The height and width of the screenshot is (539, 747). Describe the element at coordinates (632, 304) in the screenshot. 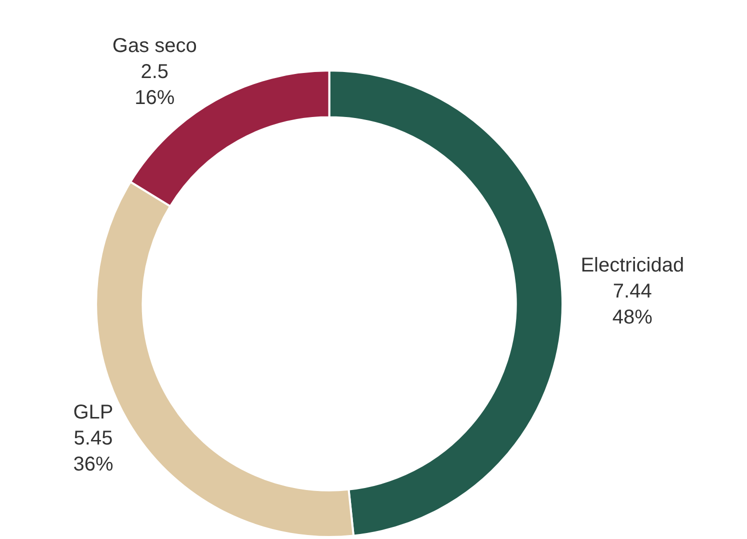

I see `data-label: 7.44 48%` at that location.